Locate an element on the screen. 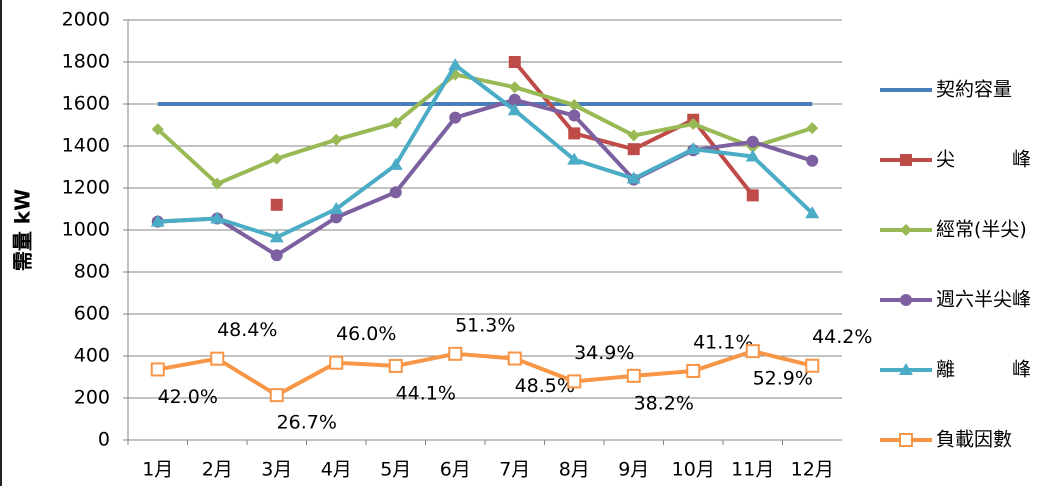 The image size is (1048, 486). y-axis-label: 需量 kW is located at coordinates (23, 230).